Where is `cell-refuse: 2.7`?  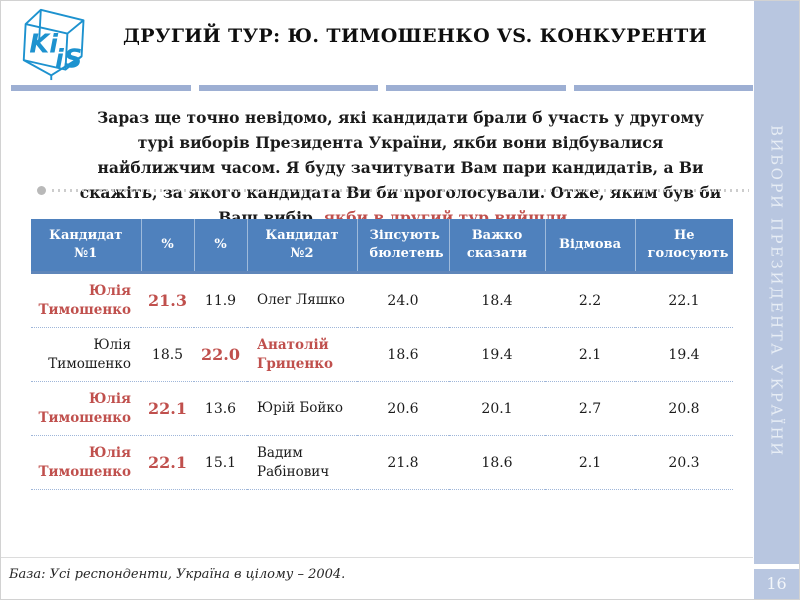 cell-refuse: 2.7 is located at coordinates (590, 408).